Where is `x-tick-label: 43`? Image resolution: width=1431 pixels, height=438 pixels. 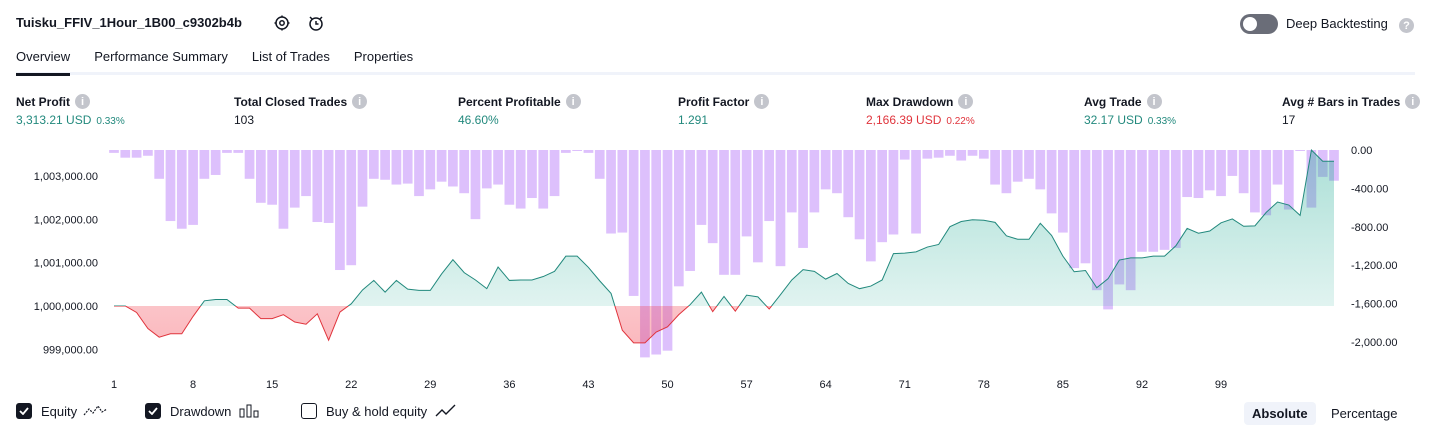
x-tick-label: 43 is located at coordinates (588, 385).